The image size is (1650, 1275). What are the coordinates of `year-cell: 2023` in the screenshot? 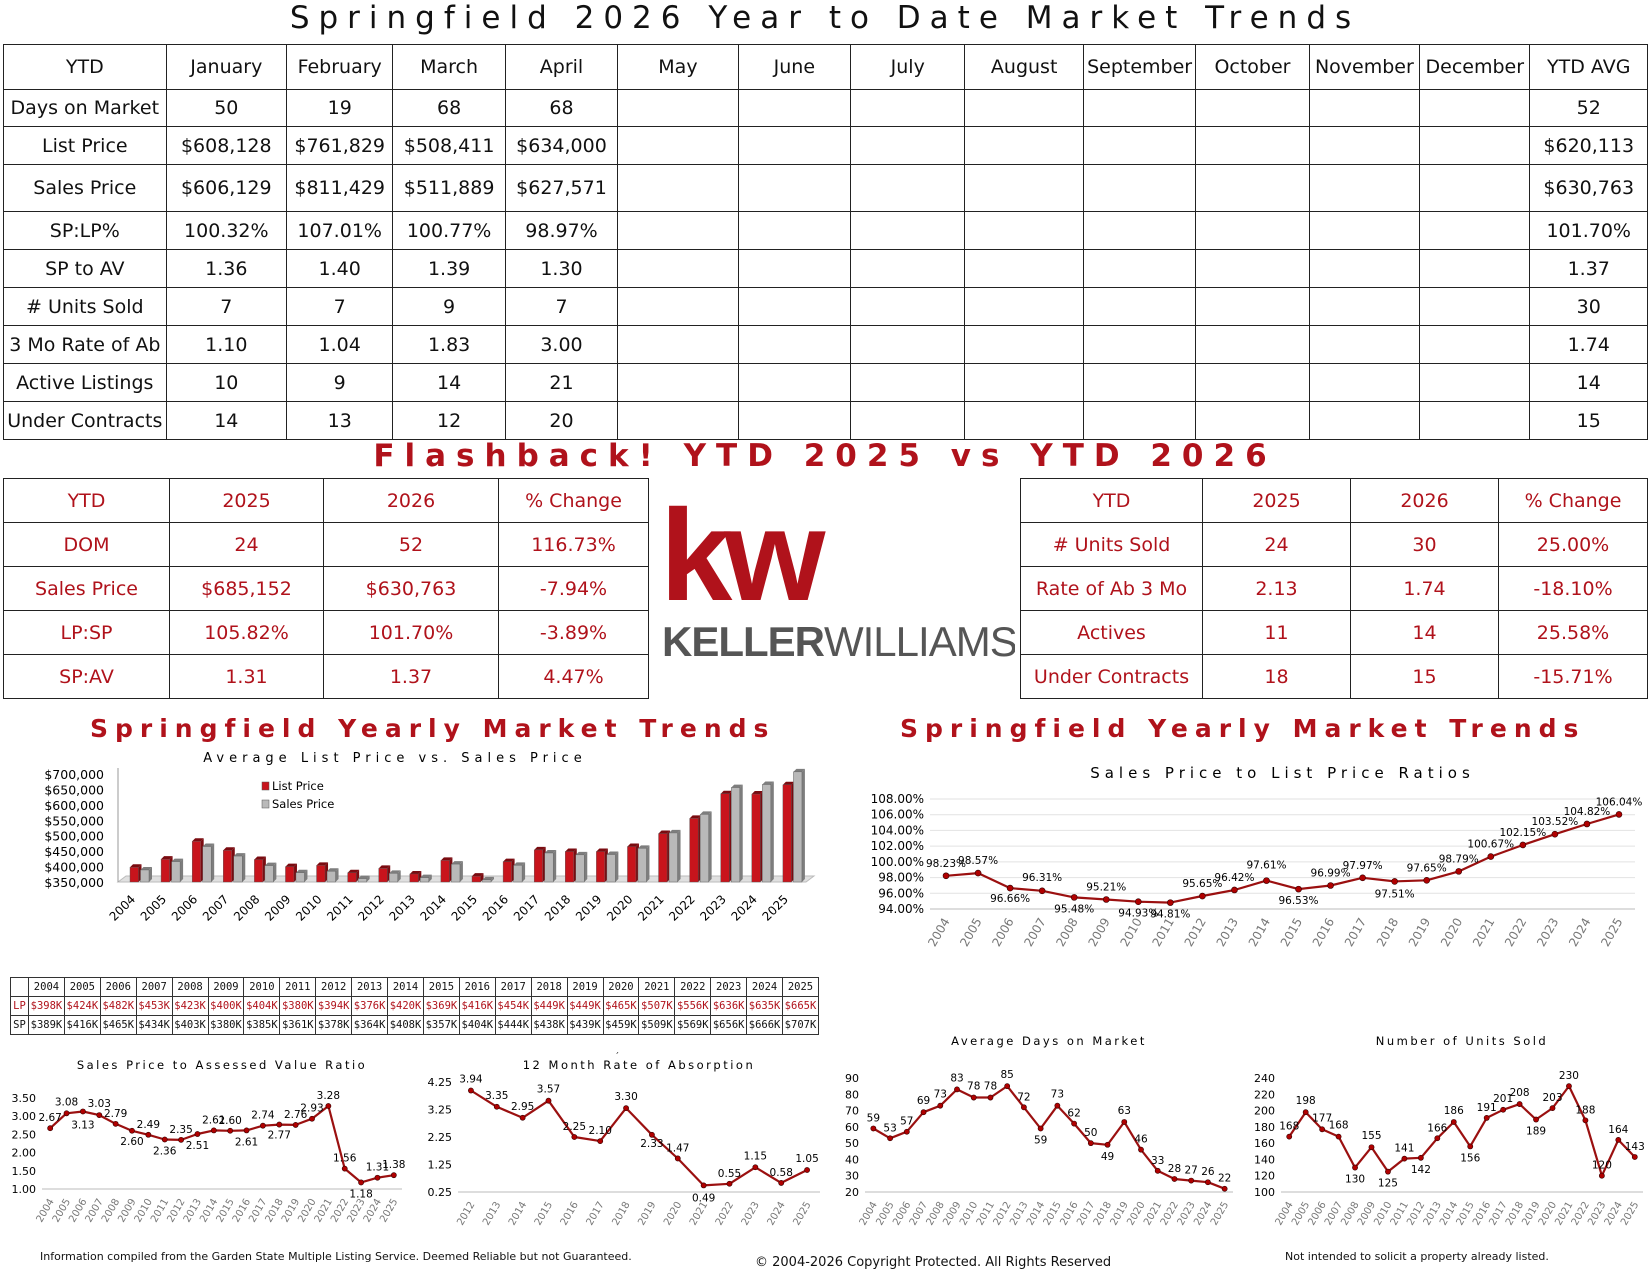 It's located at (729, 987).